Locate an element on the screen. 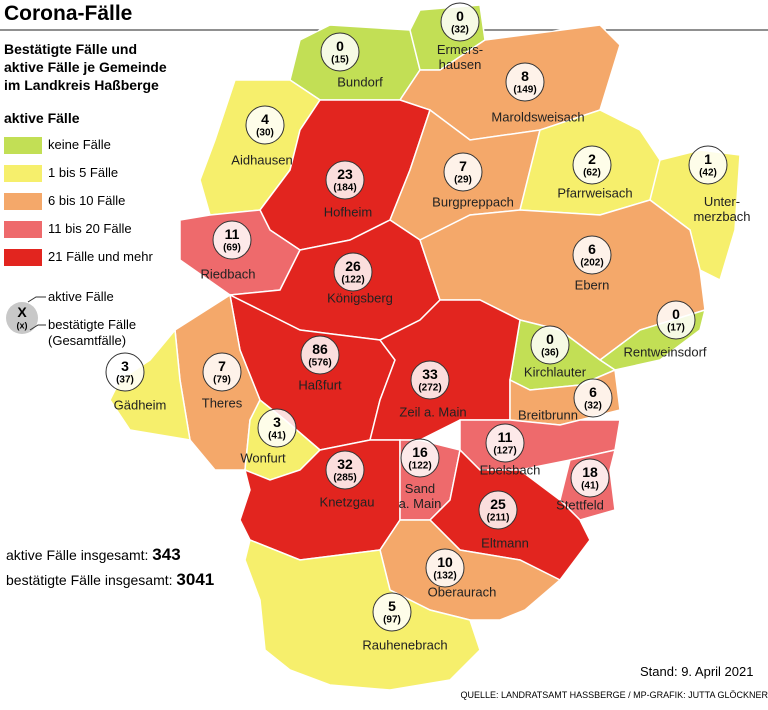 Image resolution: width=768 pixels, height=710 pixels. active-cases: 10 is located at coordinates (445, 562).